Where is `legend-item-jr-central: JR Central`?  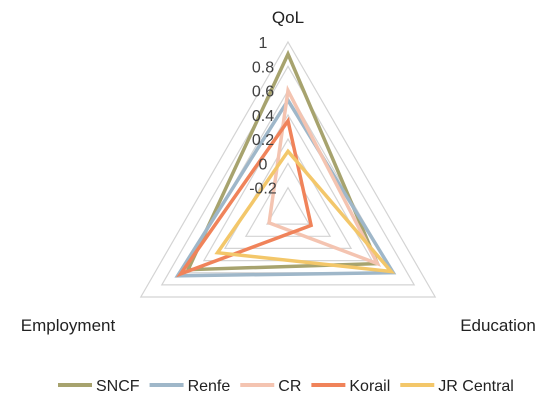
legend-item-jr-central: JR Central is located at coordinates (457, 386).